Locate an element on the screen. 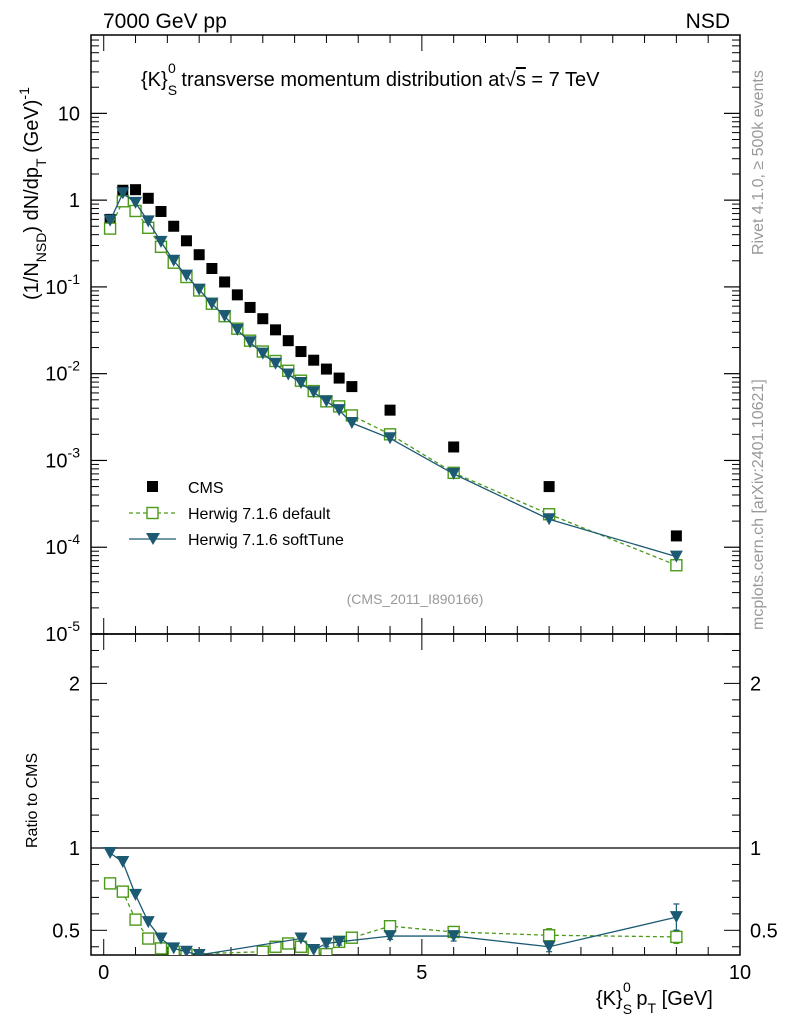 This screenshot has width=786, height=1024. rivet-version-label: Rivet 4.1.0, ≥ 500k events is located at coordinates (758, 162).